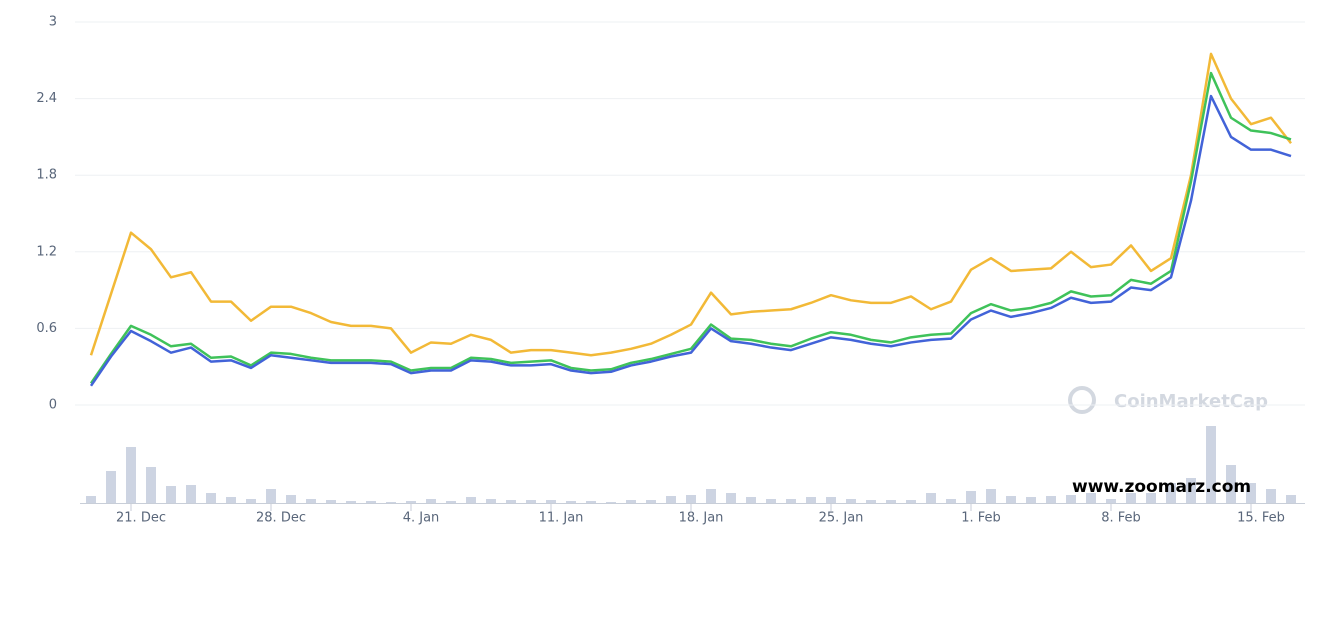 The height and width of the screenshot is (623, 1340). Describe the element at coordinates (561, 518) in the screenshot. I see `x-tick-label: 11. Jan` at that location.